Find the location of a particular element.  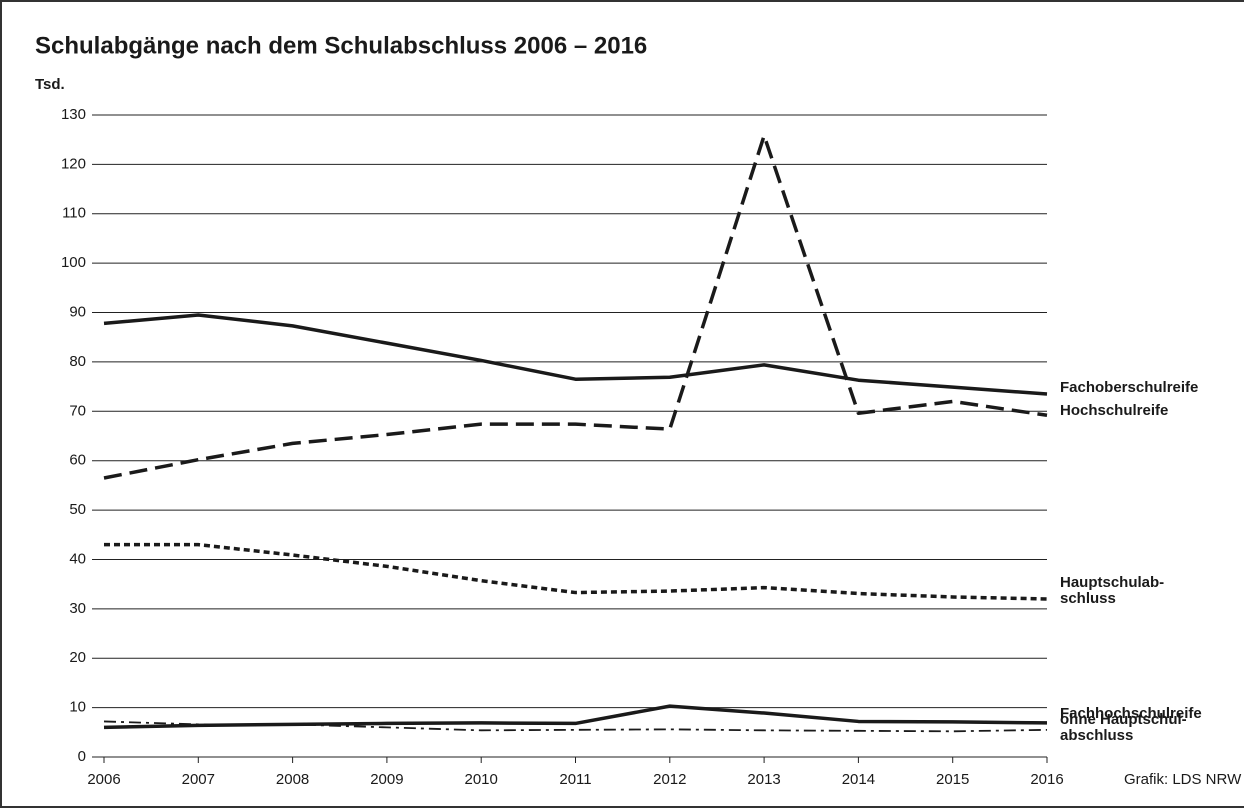

y-tick-label: 120 is located at coordinates (73, 163).